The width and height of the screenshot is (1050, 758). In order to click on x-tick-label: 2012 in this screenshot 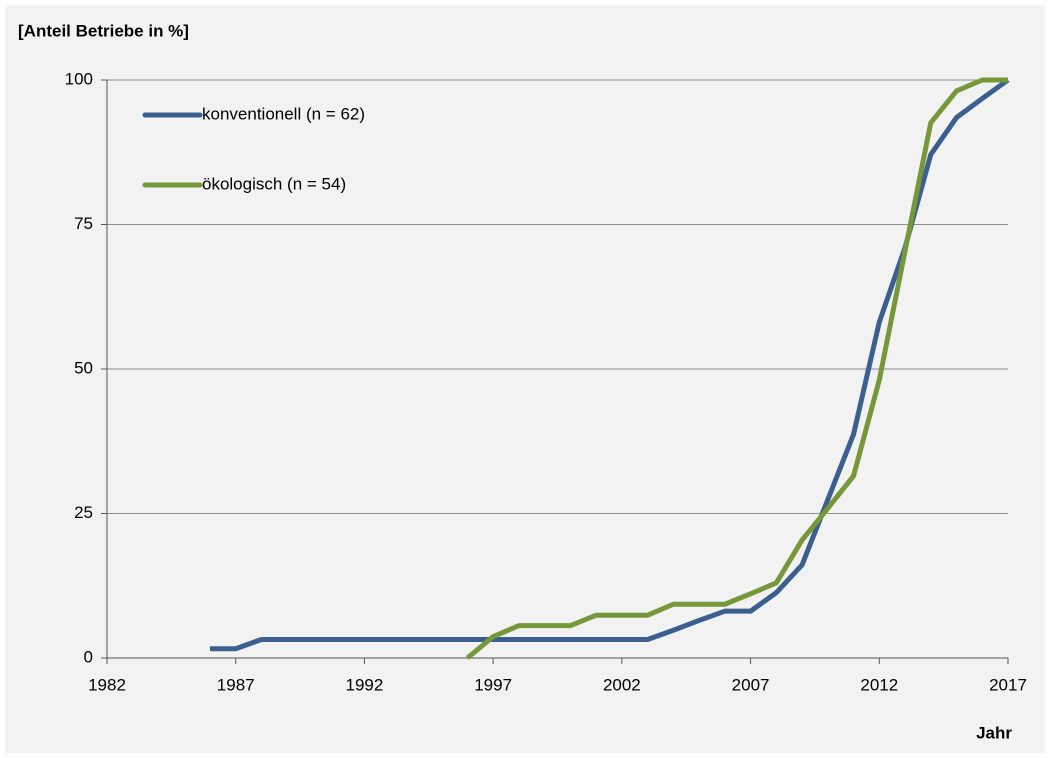, I will do `click(879, 684)`.